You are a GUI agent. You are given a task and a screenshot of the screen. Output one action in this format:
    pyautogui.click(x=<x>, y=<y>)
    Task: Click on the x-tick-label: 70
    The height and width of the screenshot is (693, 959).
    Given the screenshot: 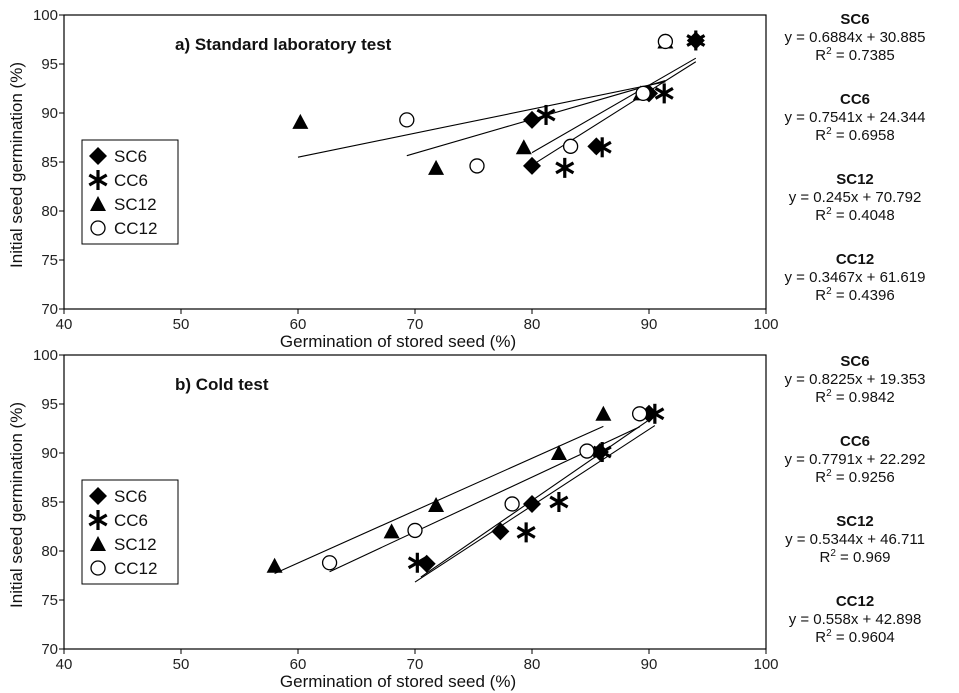 What is the action you would take?
    pyautogui.click(x=415, y=664)
    